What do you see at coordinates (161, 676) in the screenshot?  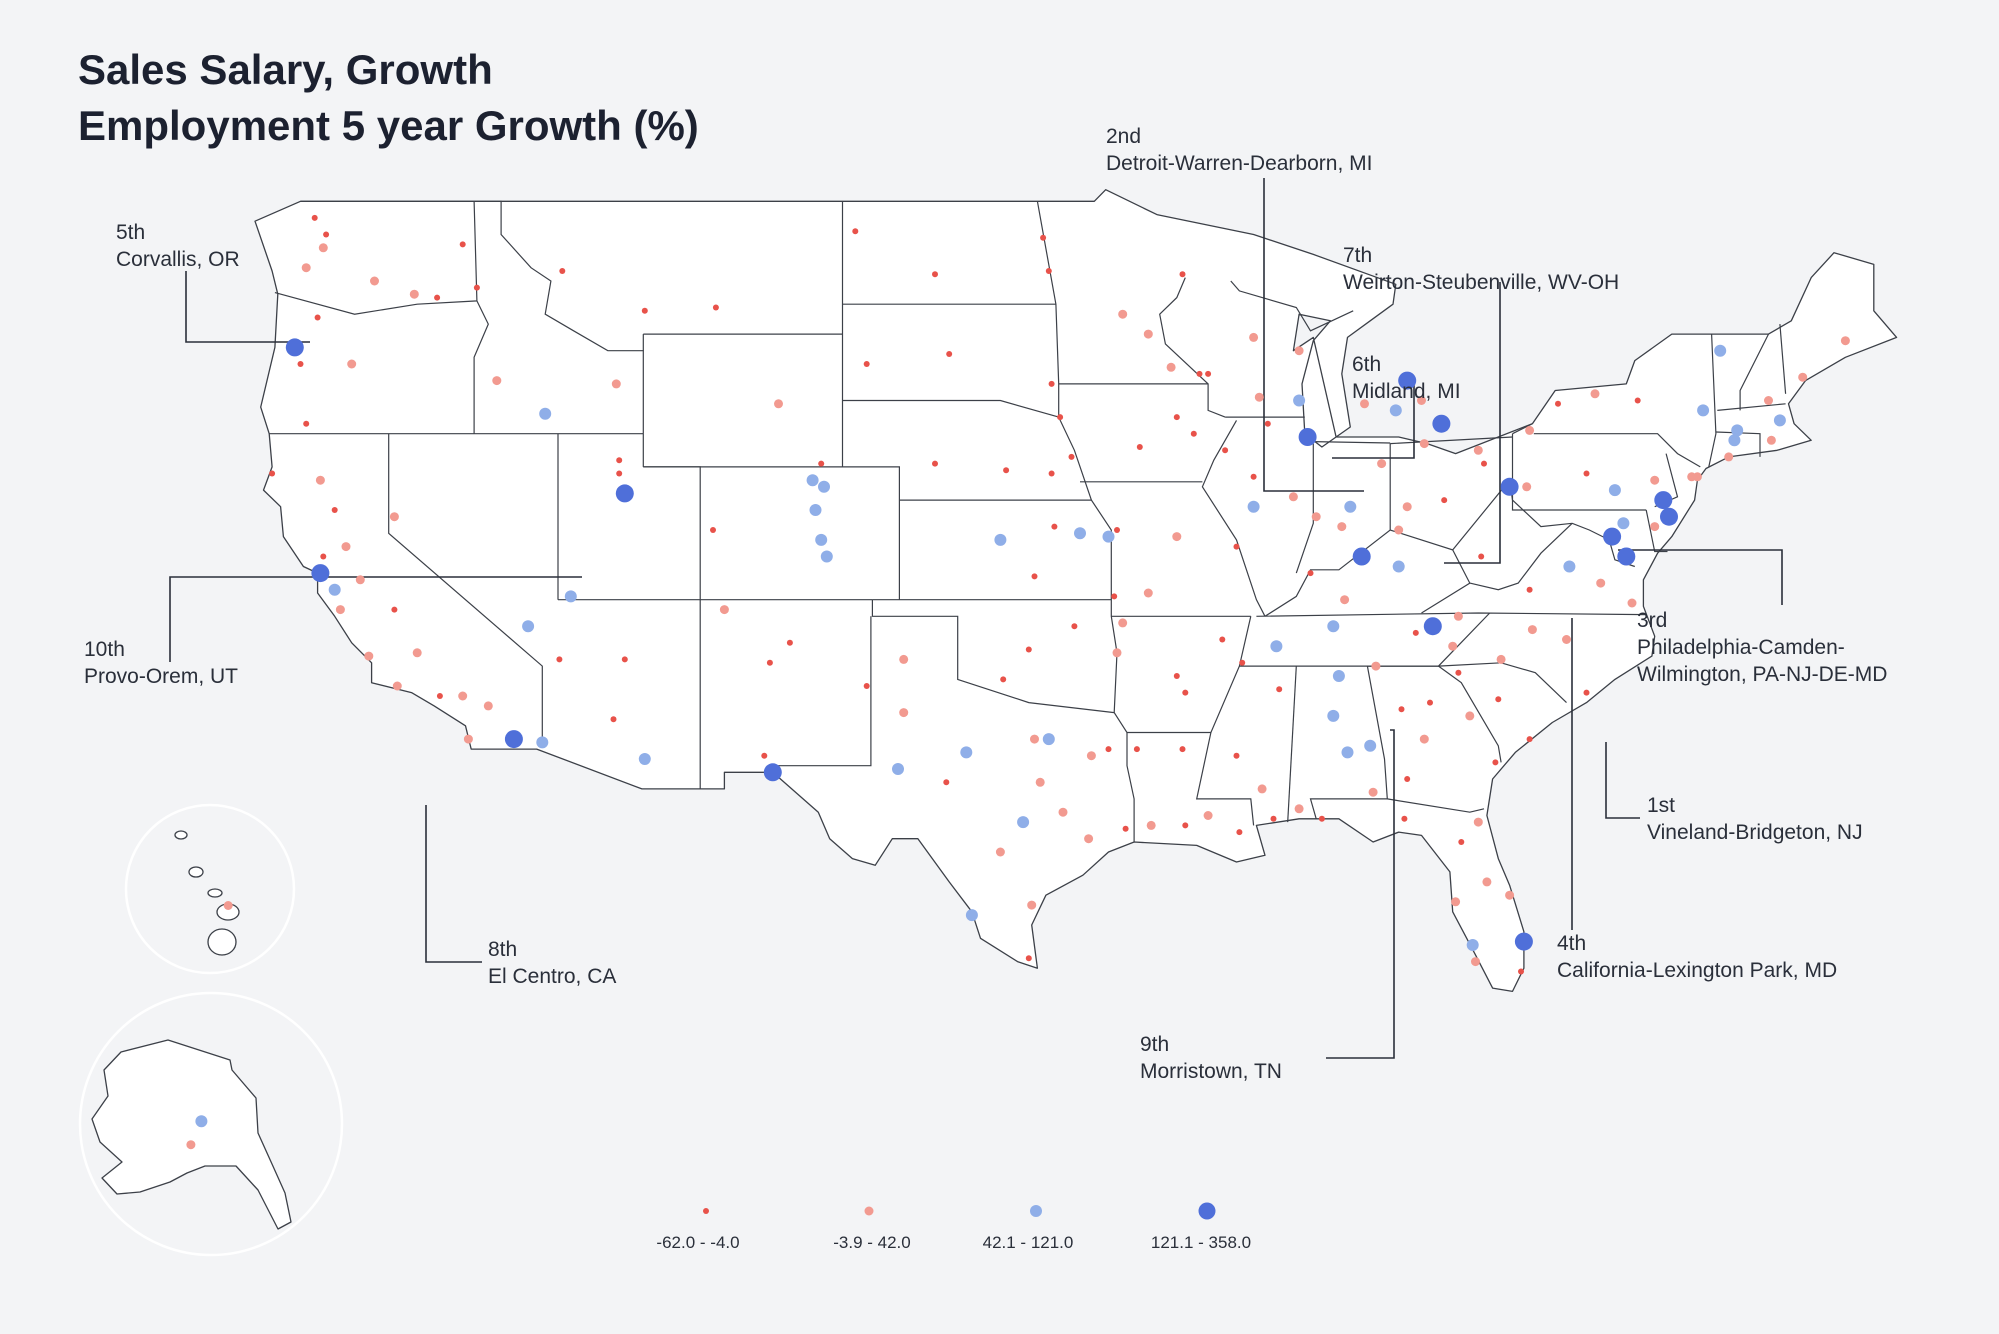 I see `callout-name-10: Provo-Orem, UT` at bounding box center [161, 676].